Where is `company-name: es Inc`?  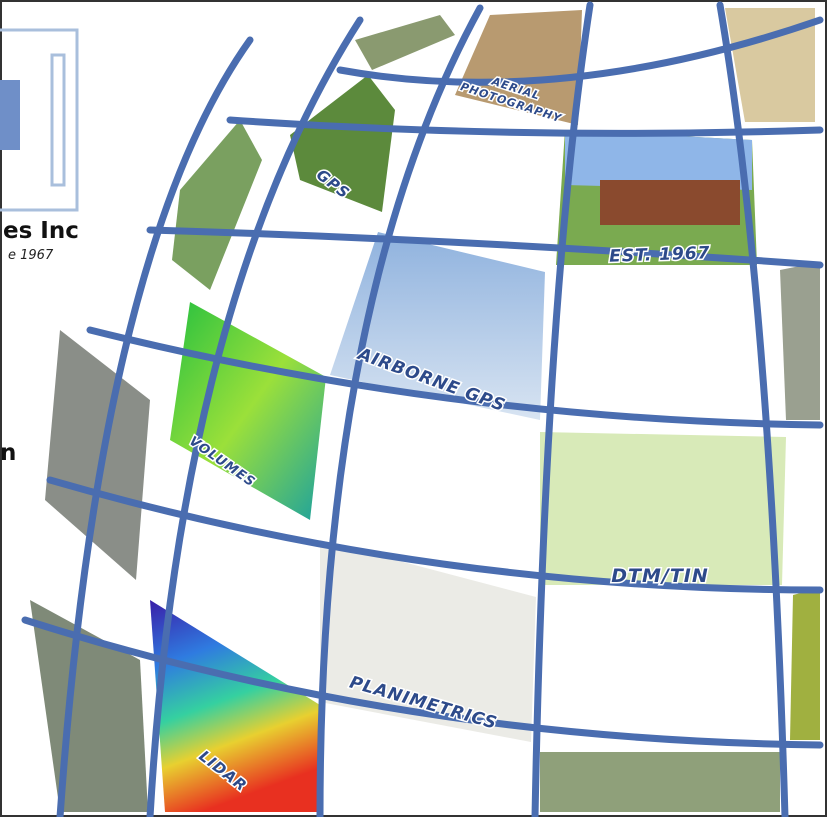
company-name: es Inc is located at coordinates (41, 231).